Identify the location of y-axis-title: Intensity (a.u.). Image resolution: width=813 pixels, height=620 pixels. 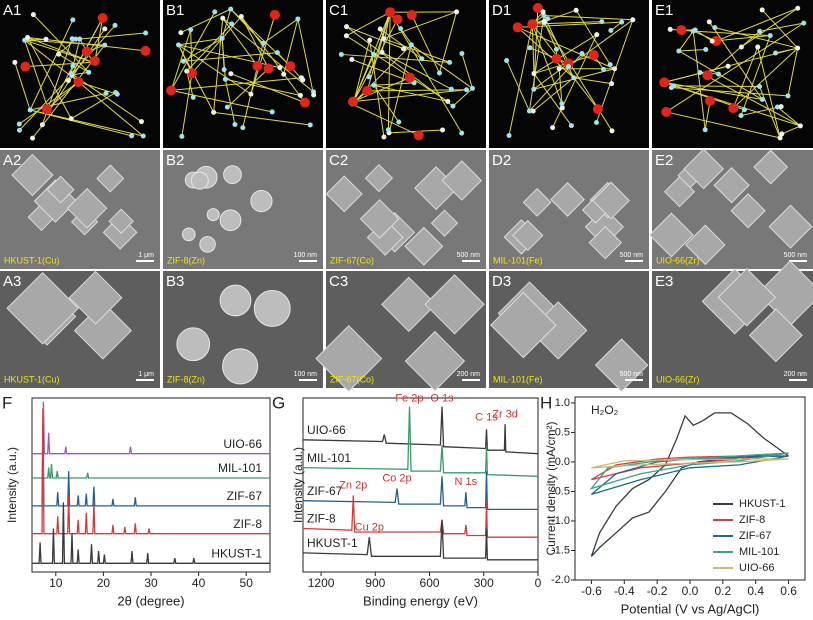
(12, 485).